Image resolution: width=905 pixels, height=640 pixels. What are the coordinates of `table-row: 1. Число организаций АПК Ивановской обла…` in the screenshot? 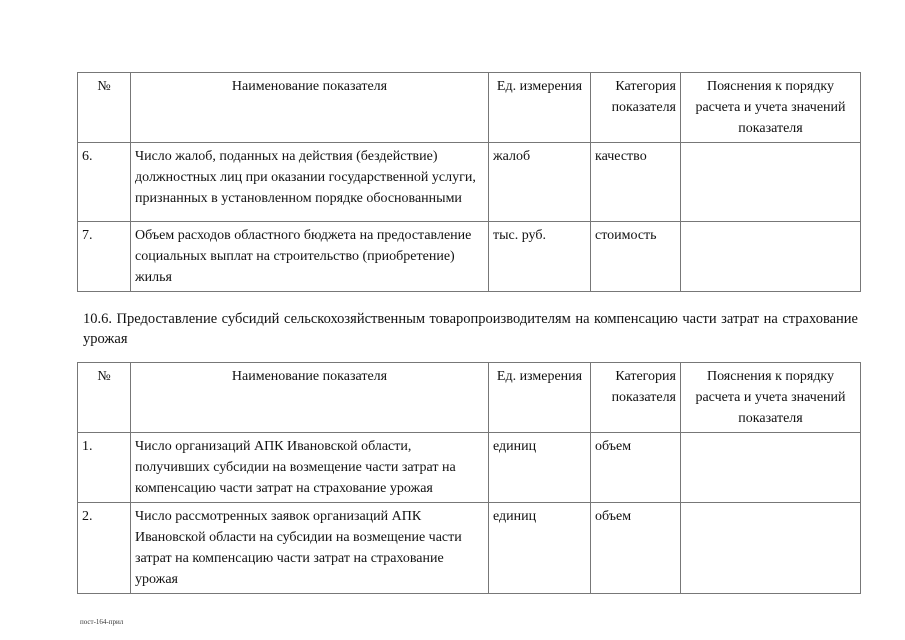 It's located at (469, 467).